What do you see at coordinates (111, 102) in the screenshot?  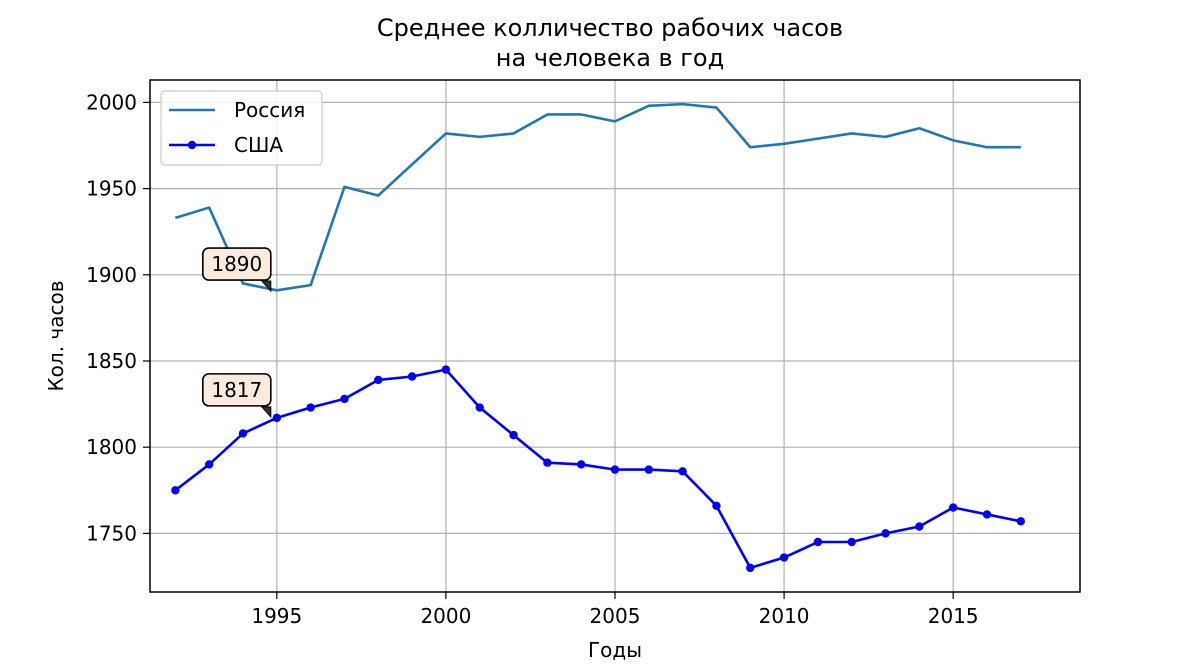 I see `y-tick-label: 2000` at bounding box center [111, 102].